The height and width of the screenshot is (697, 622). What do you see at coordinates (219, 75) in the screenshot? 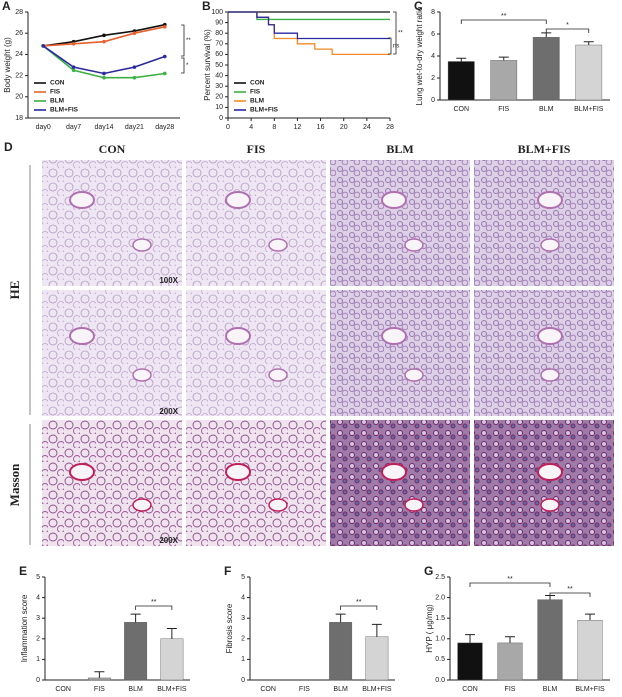
I see `y-tick-label: 40` at bounding box center [219, 75].